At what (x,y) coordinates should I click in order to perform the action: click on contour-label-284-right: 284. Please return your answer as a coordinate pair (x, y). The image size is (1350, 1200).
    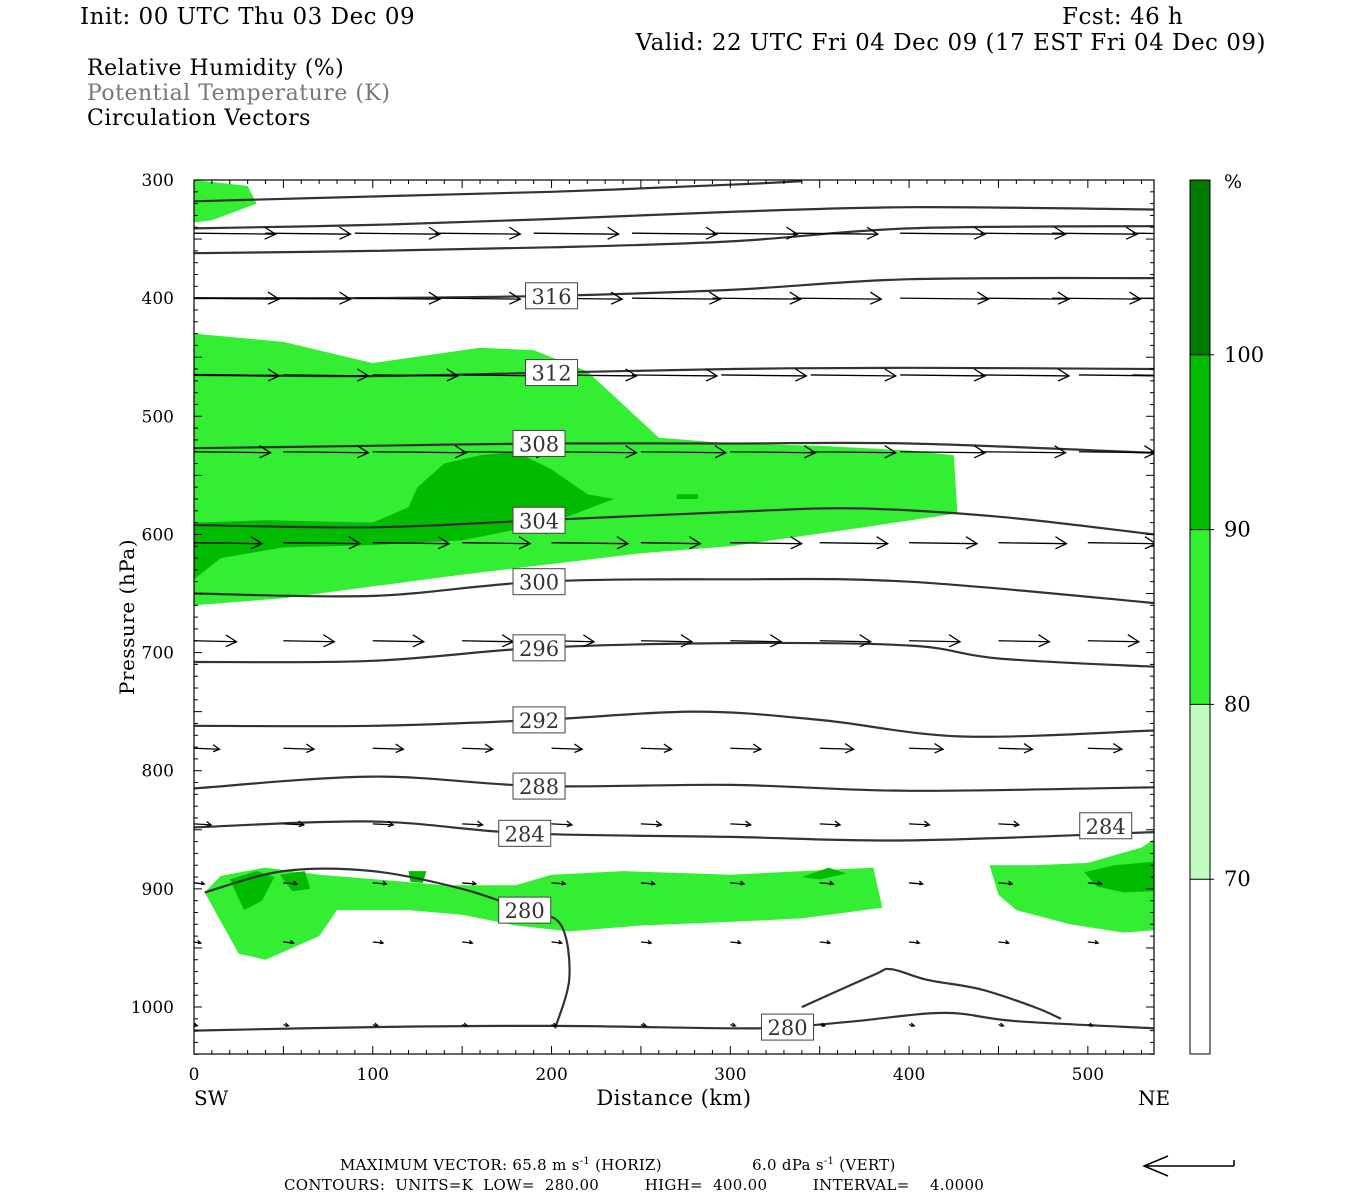
    Looking at the image, I should click on (1106, 826).